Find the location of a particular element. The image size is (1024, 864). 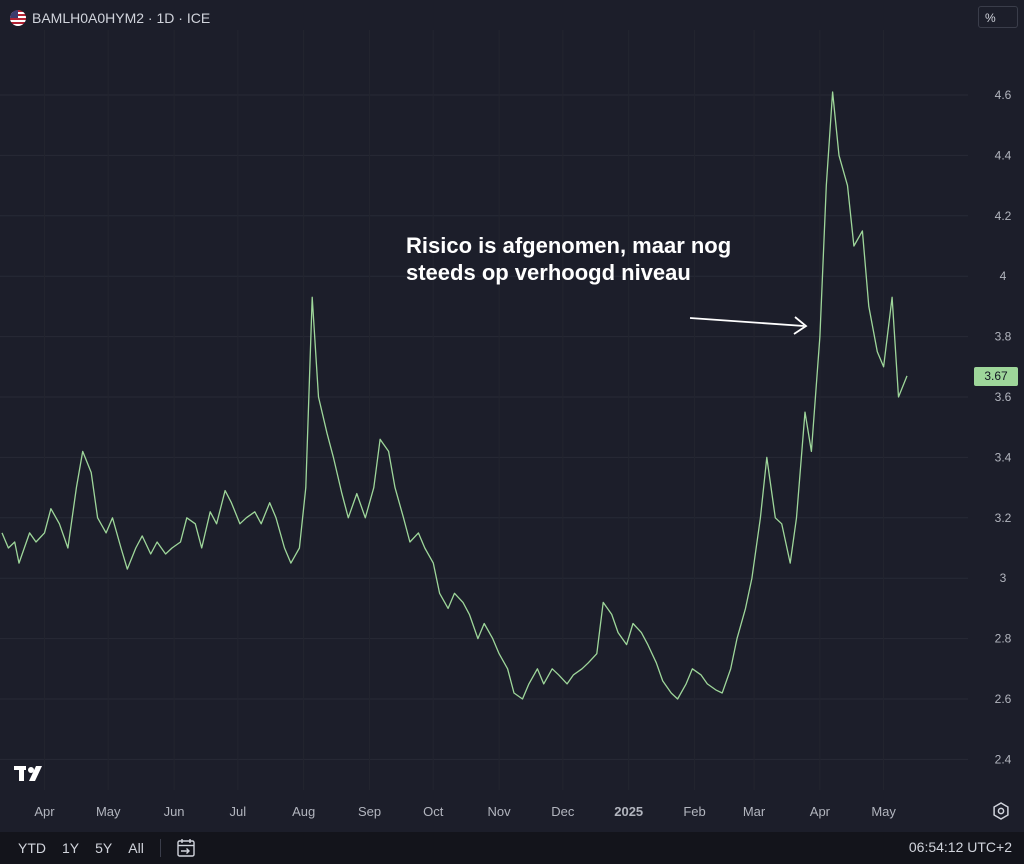

last-price-label: 3.67 is located at coordinates (996, 376).